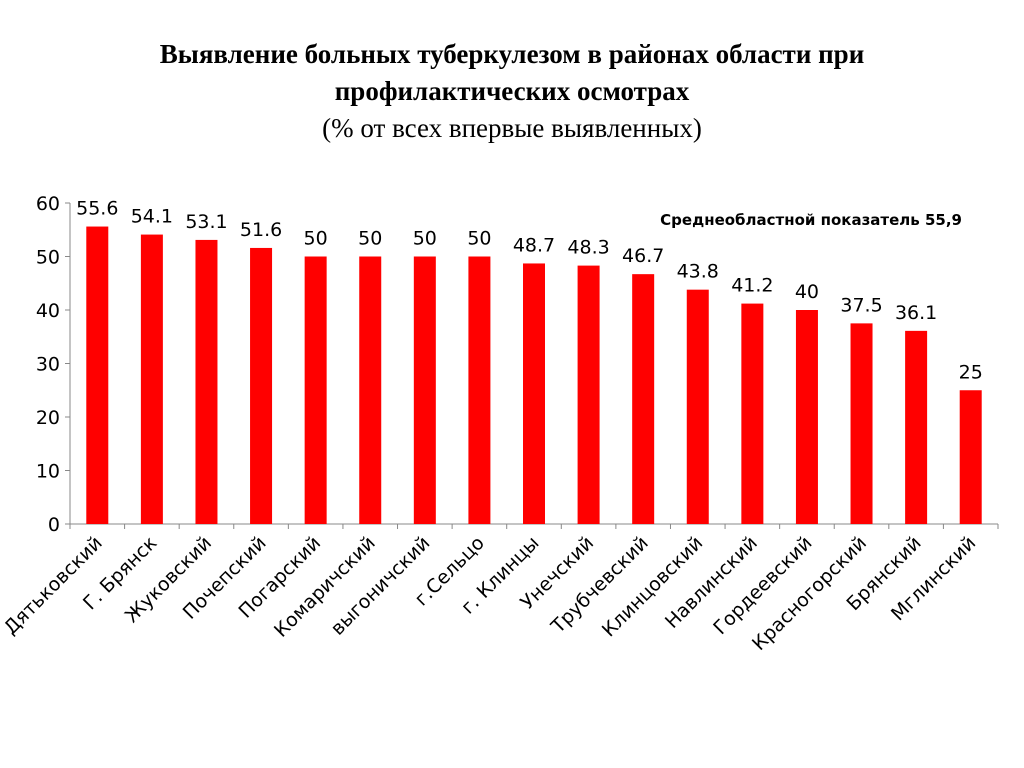 This screenshot has width=1024, height=768. Describe the element at coordinates (512, 128) in the screenshot. I see `chart-subtitle: (% от всех впервые выявленных)` at that location.